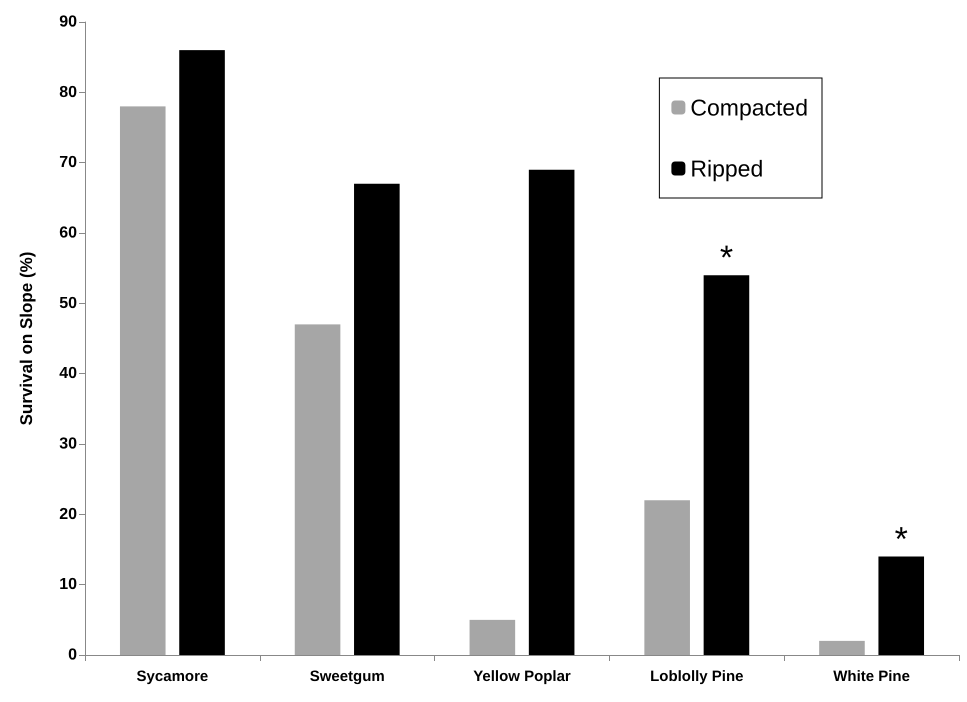  What do you see at coordinates (68, 514) in the screenshot?
I see `y-tick-label: 20` at bounding box center [68, 514].